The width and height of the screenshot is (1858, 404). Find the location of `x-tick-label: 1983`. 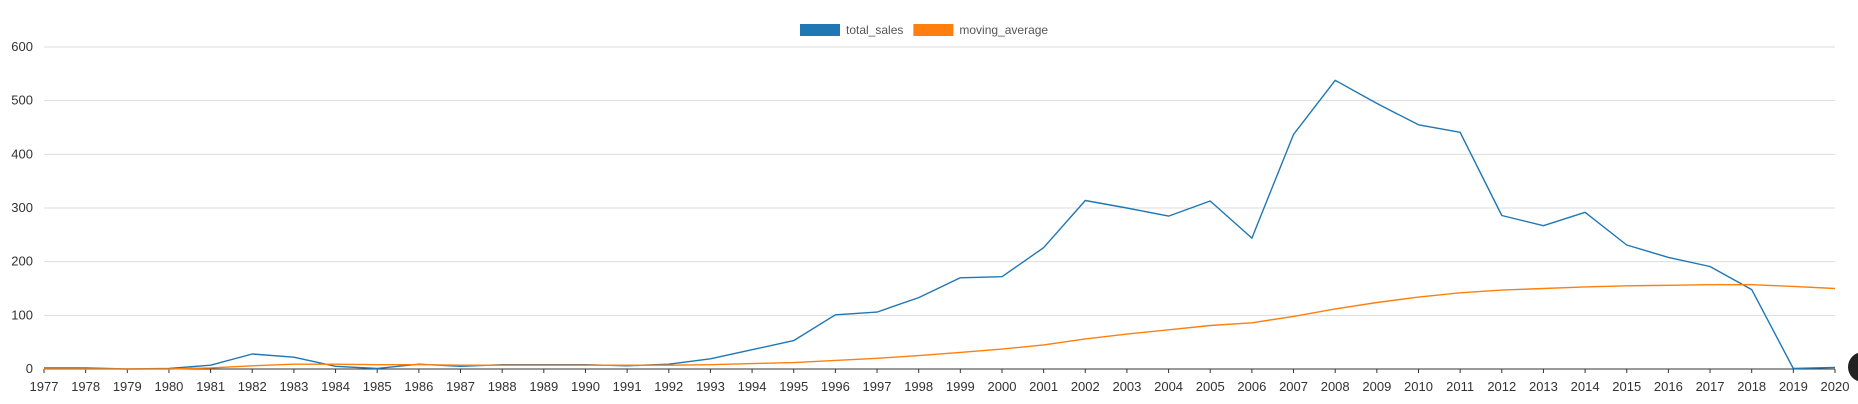

x-tick-label: 1983 is located at coordinates (293, 386).